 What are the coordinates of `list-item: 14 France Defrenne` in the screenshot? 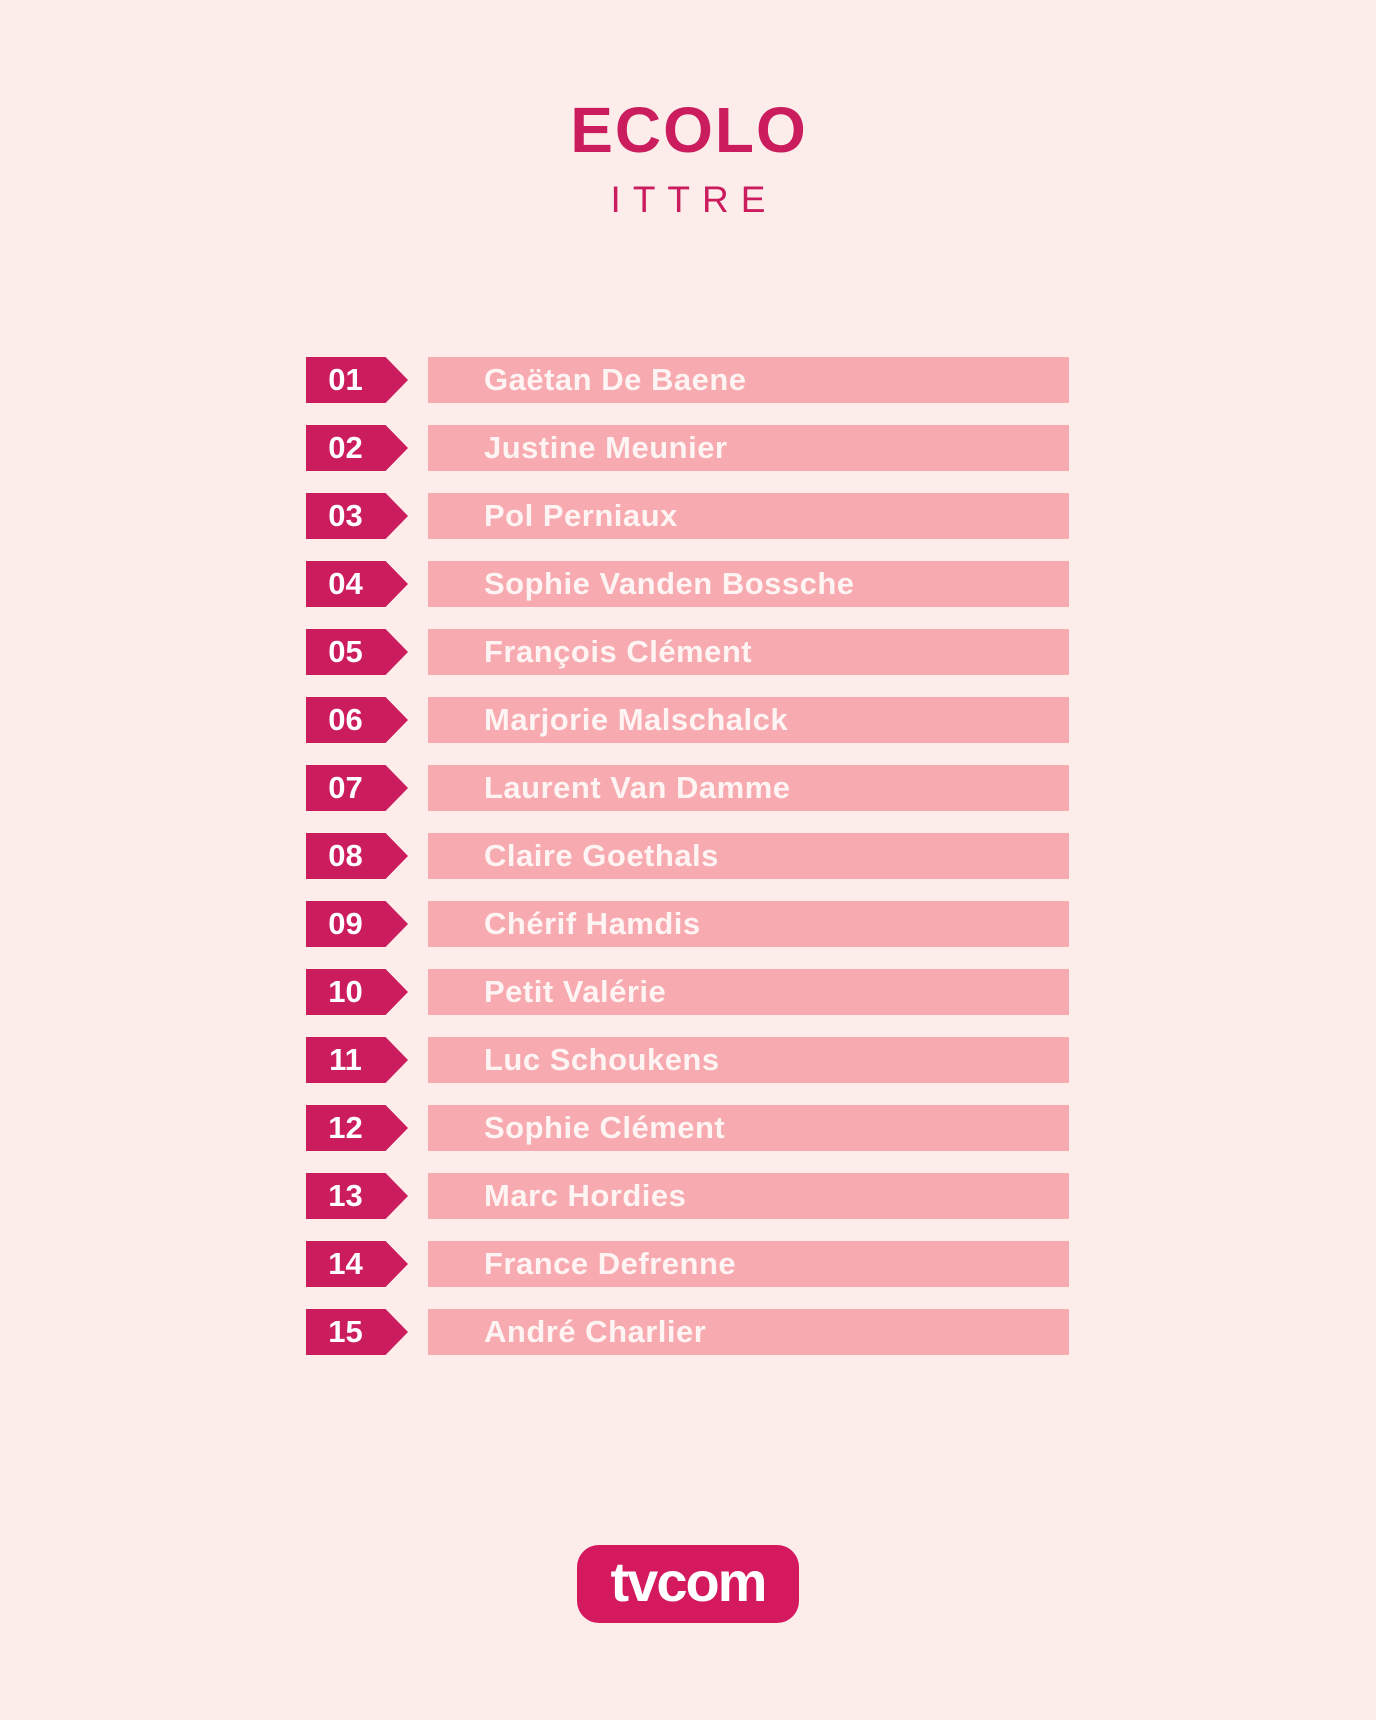 It's located at (687, 1264).